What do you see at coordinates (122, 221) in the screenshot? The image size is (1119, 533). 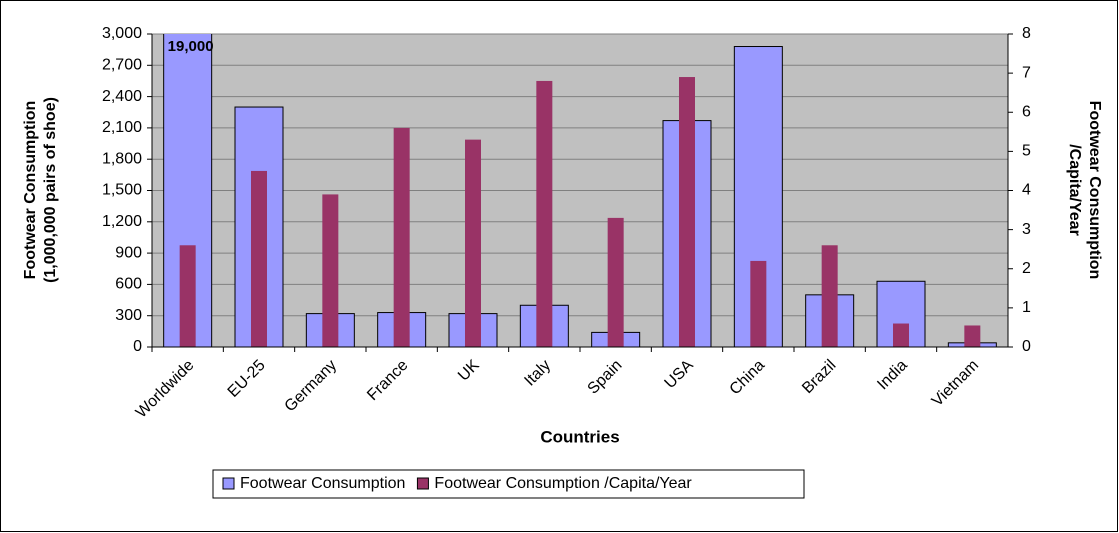 I see `y-tick-label: 1,200` at bounding box center [122, 221].